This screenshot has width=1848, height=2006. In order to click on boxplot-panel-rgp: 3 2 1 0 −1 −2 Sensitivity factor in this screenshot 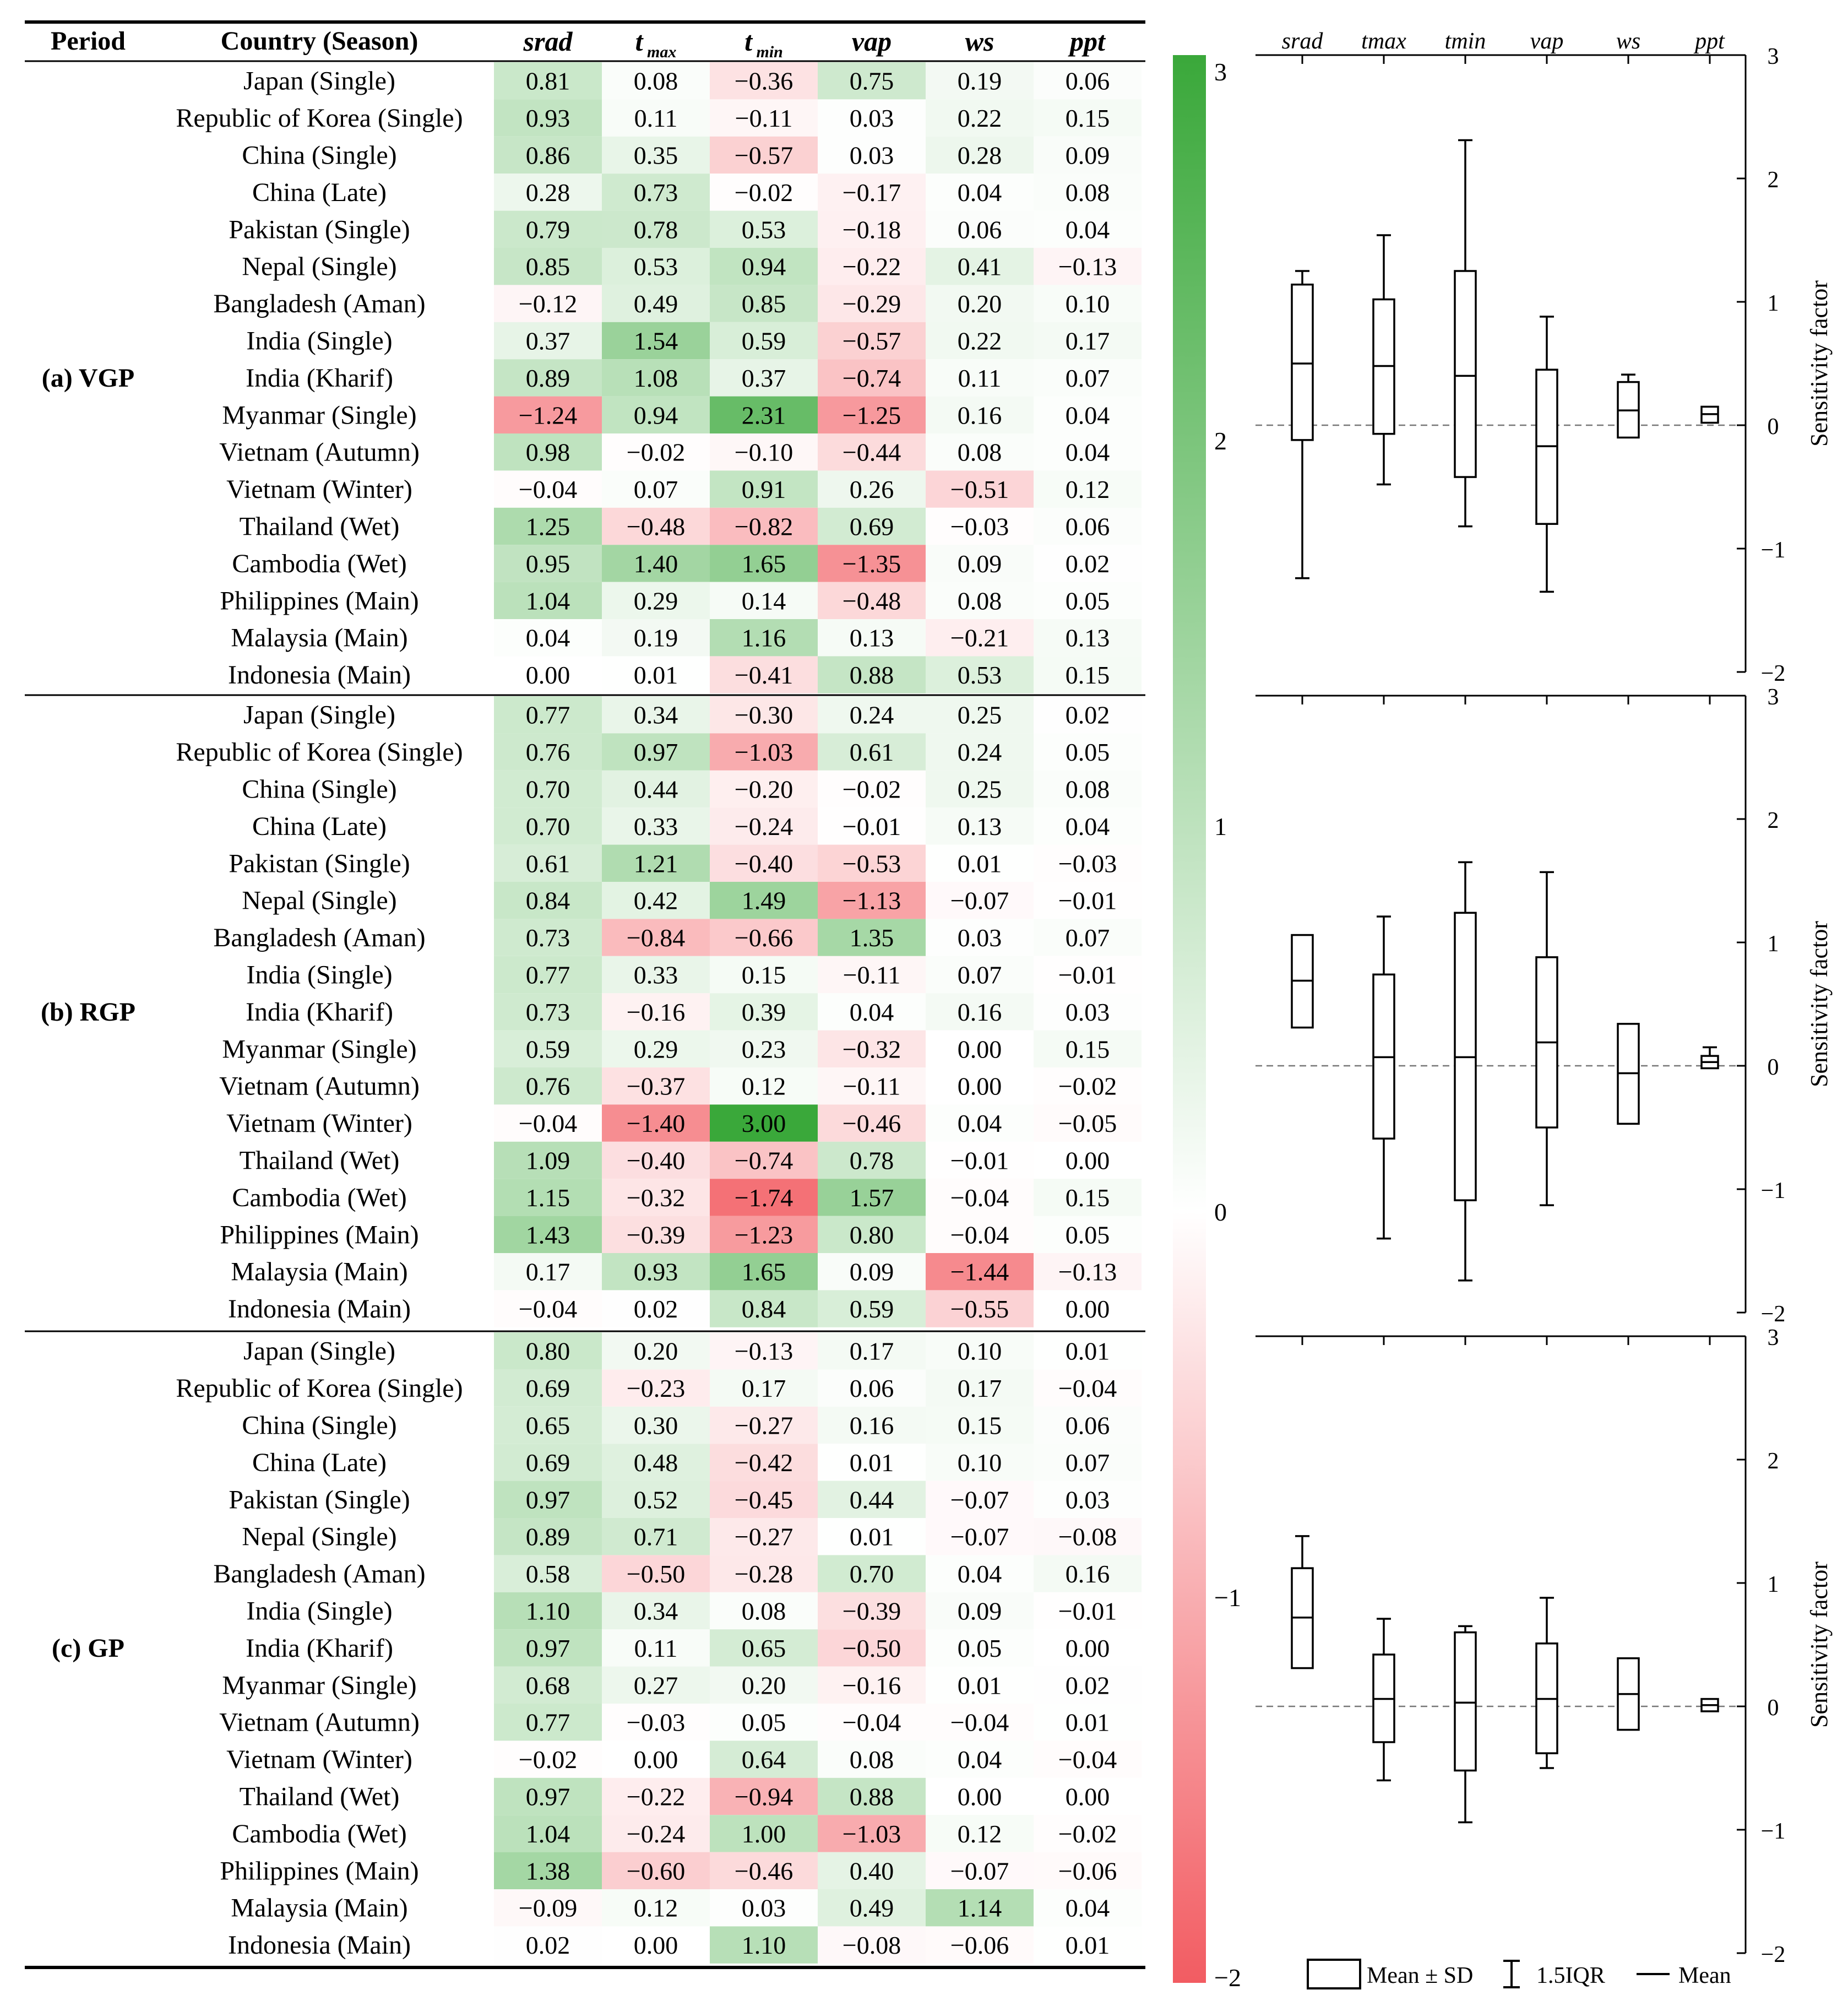, I will do `click(1544, 1006)`.